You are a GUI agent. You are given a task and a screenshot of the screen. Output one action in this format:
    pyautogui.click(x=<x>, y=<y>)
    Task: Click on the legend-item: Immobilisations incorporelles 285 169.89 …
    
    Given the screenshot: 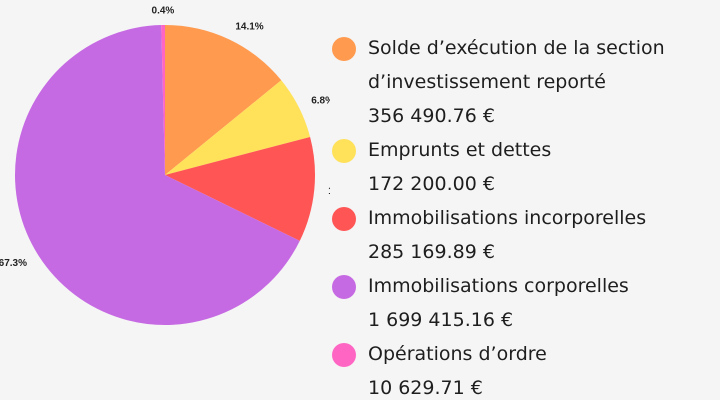 What is the action you would take?
    pyautogui.click(x=524, y=235)
    